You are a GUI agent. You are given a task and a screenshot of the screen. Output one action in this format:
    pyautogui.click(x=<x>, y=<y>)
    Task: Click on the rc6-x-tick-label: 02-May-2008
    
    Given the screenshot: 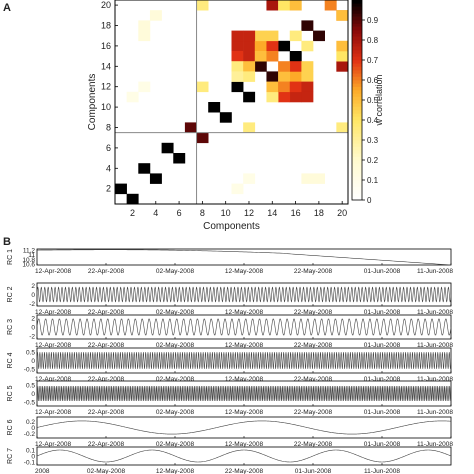 What is the action you would take?
    pyautogui.click(x=175, y=444)
    